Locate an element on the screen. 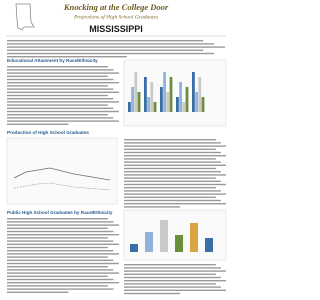 The height and width of the screenshot is (300, 320). state-name: MISSISSIPPI is located at coordinates (116, 29).